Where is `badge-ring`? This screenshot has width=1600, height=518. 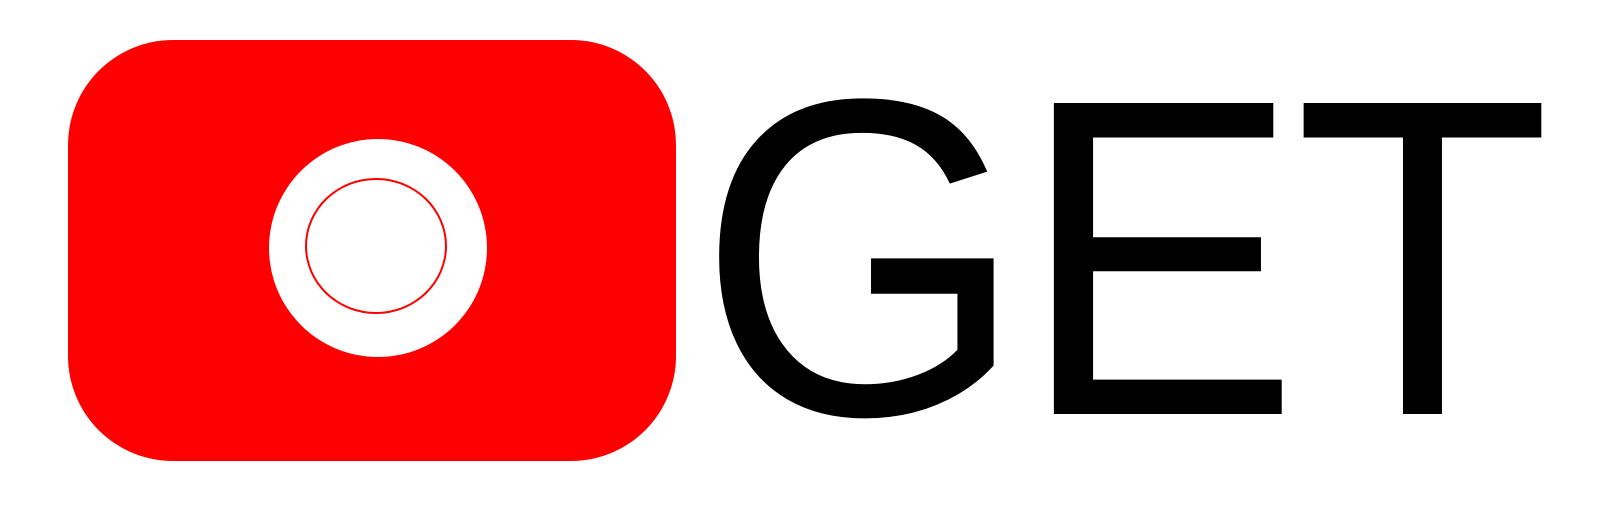 badge-ring is located at coordinates (378, 248).